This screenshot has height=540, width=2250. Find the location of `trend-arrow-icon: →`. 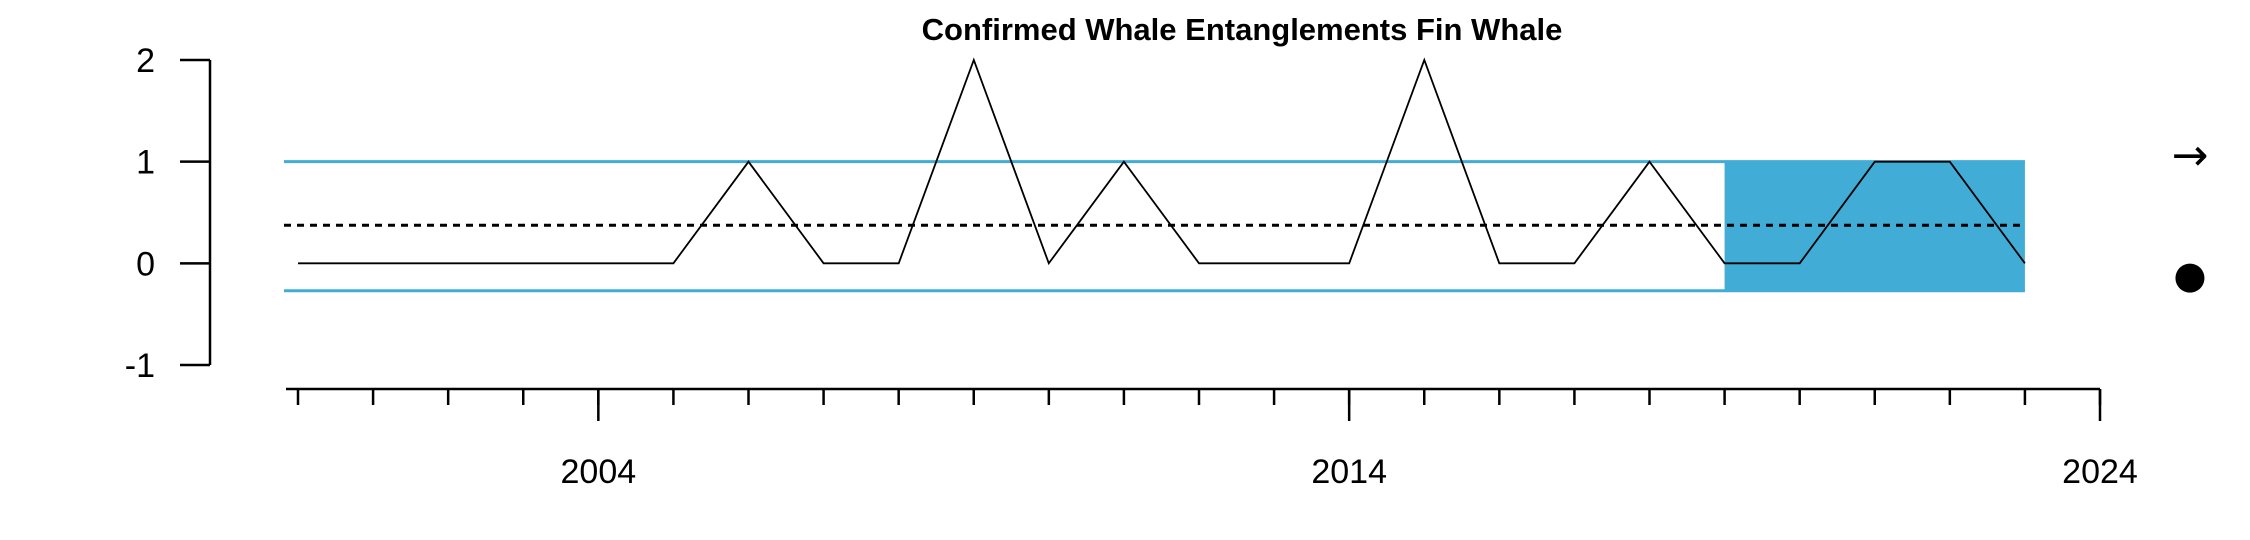

trend-arrow-icon: → is located at coordinates (2190, 155).